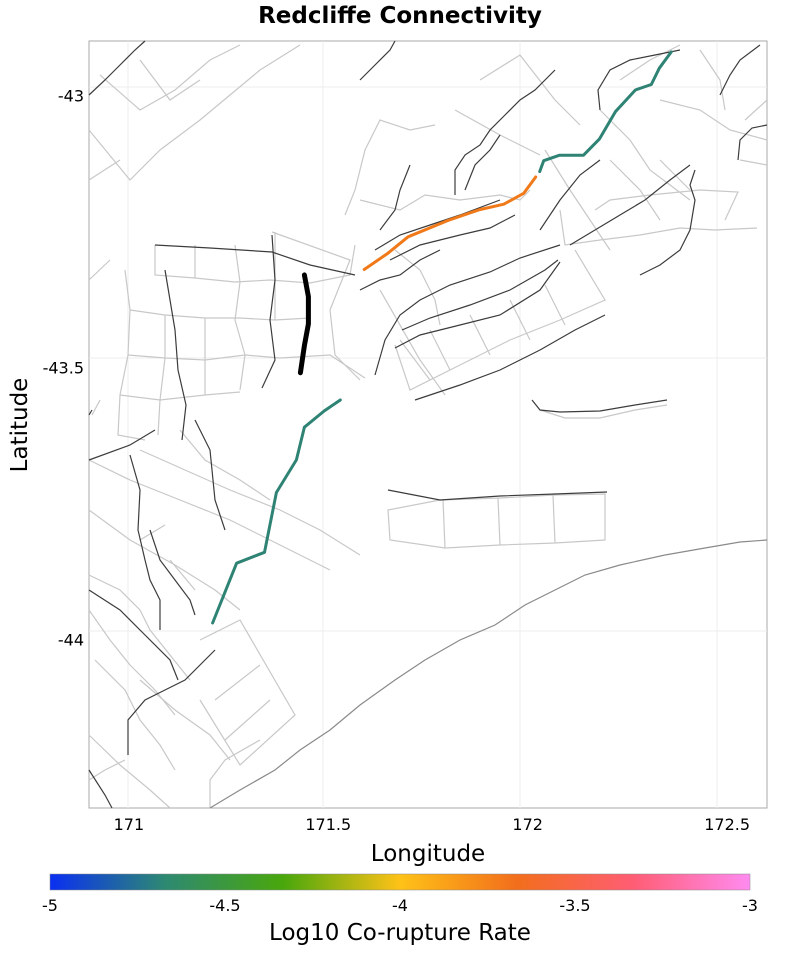  What do you see at coordinates (400, 882) in the screenshot?
I see `colorbar-gradient` at bounding box center [400, 882].